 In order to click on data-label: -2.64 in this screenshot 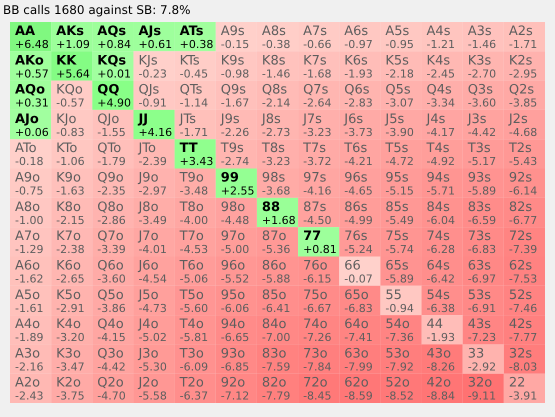, I will do `click(317, 103)`.